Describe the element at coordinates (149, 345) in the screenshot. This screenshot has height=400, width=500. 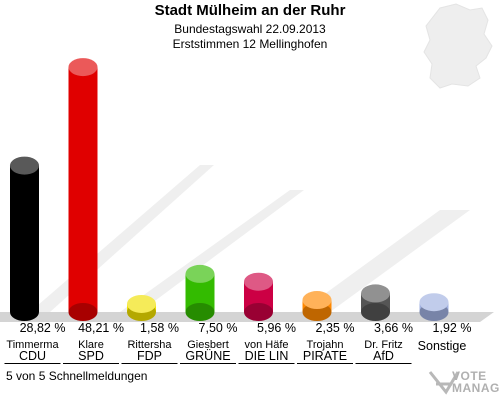
I see `candidate-label-3: Rittersha` at that location.